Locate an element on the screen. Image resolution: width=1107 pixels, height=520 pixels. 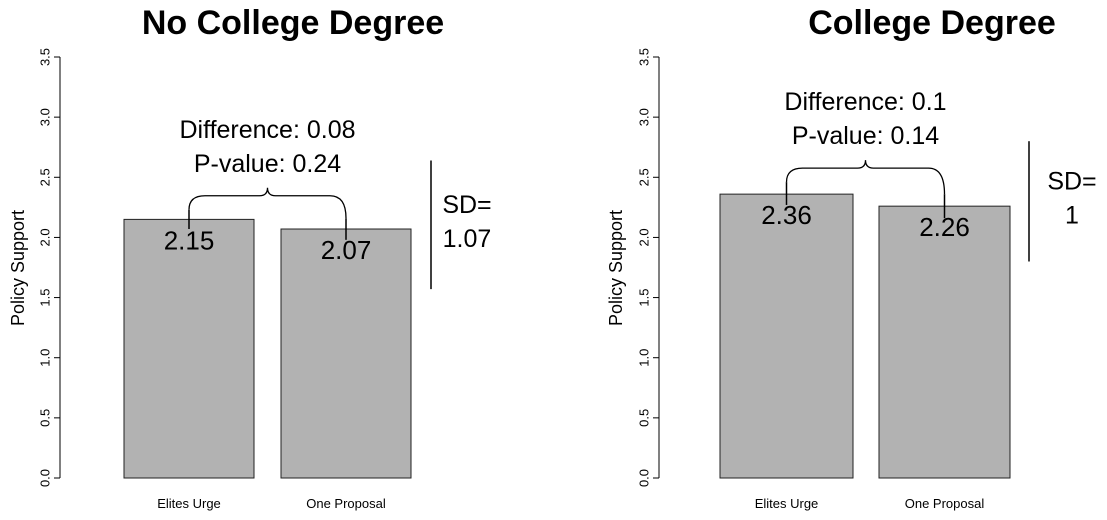
pvalue-annotation: P-value: 0.14 is located at coordinates (865, 136).